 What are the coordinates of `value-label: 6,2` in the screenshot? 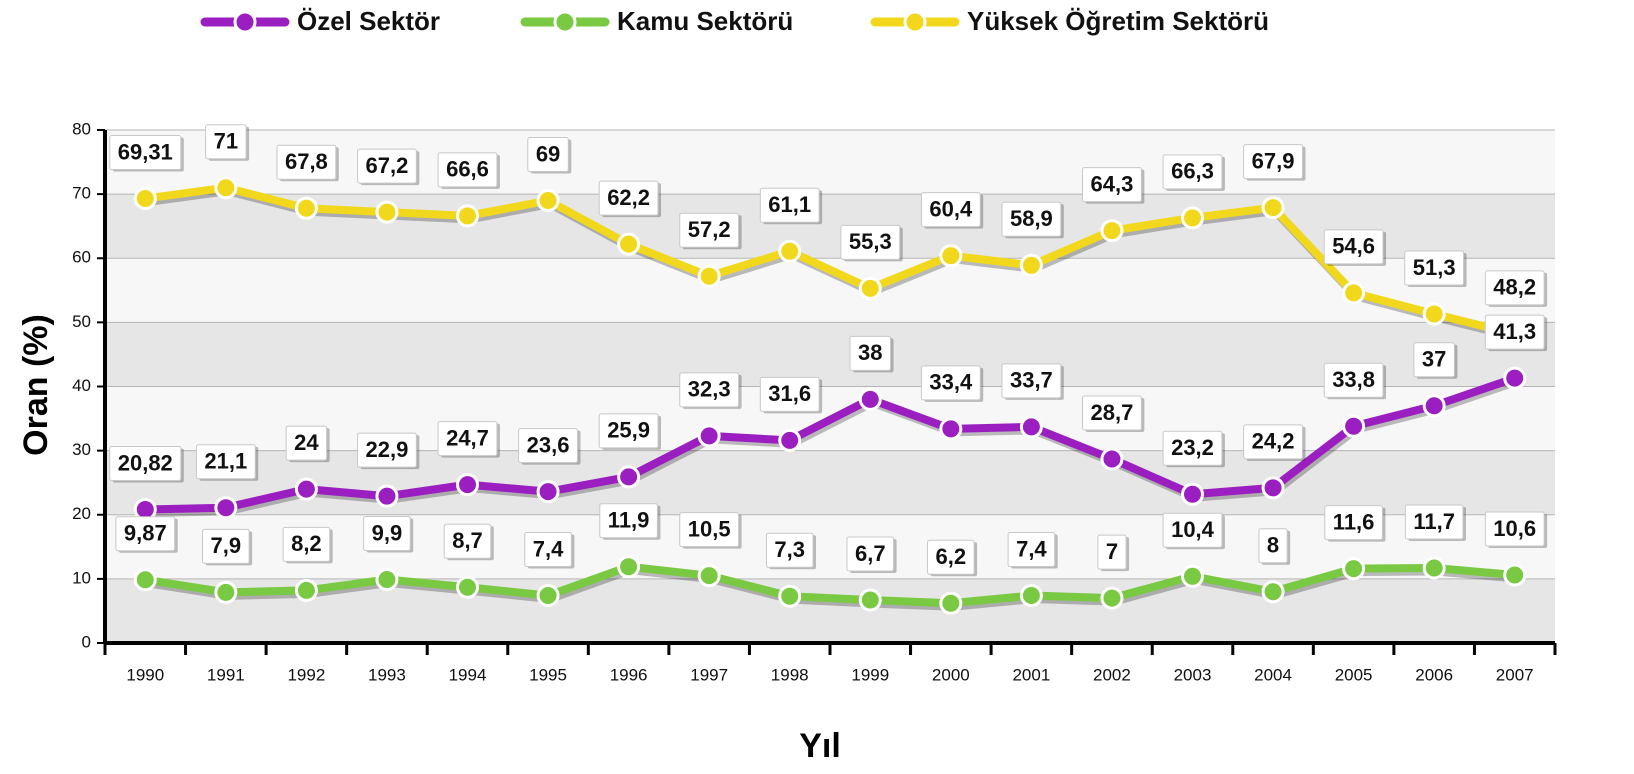 It's located at (951, 556).